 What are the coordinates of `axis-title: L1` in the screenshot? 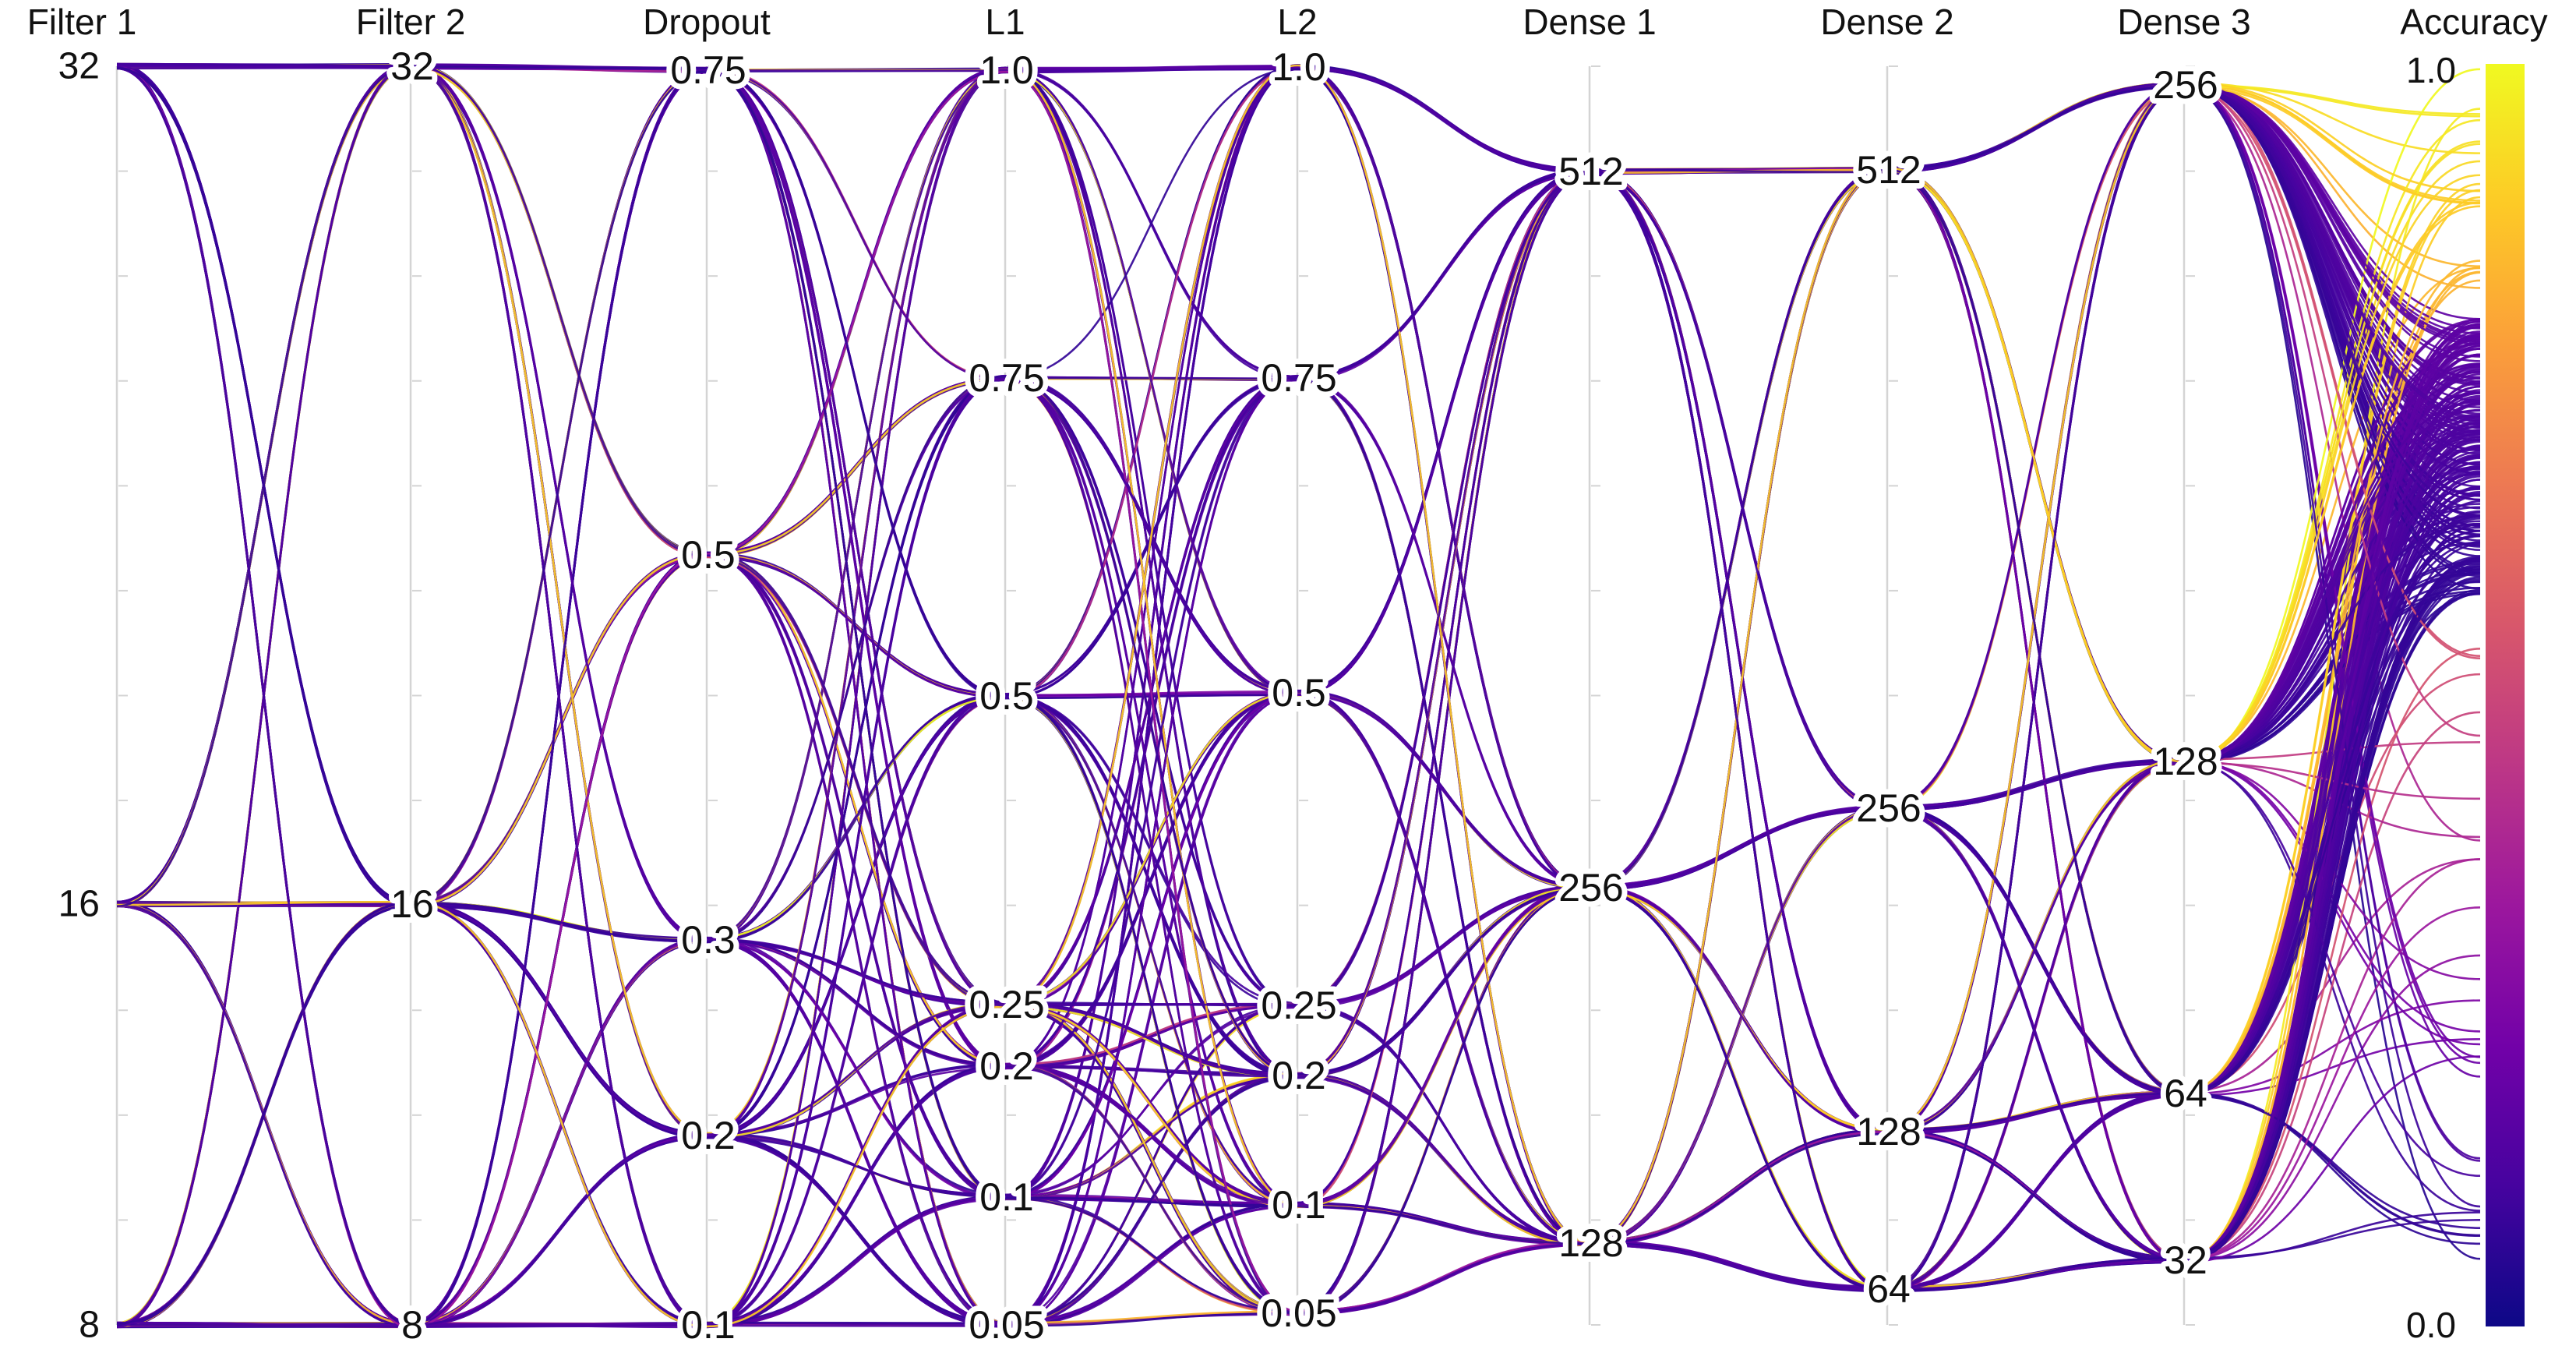 It's located at (1005, 22).